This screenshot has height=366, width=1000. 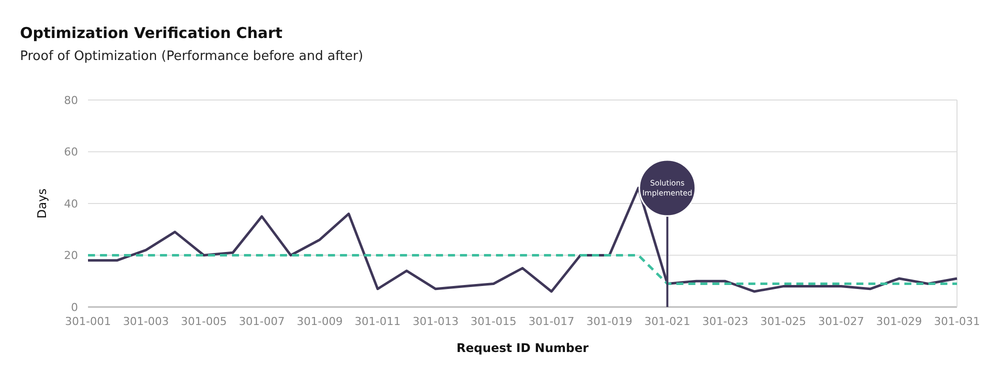 What do you see at coordinates (522, 348) in the screenshot?
I see `x-axis-title: Request ID Number` at bounding box center [522, 348].